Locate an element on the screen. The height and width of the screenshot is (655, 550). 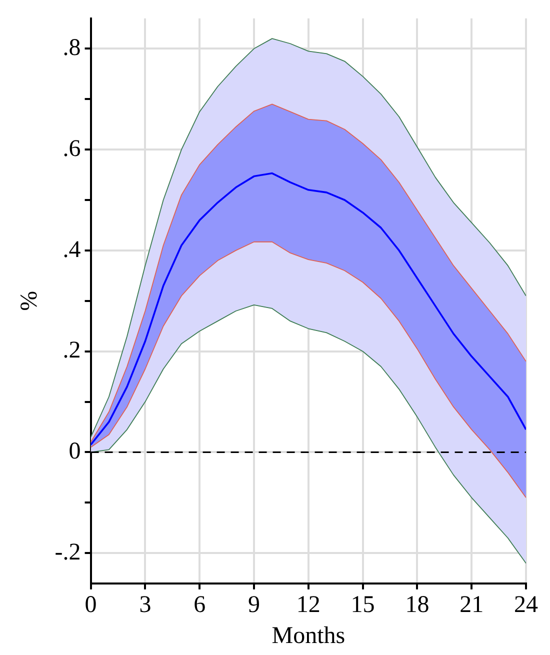
y-tick-label: .4 is located at coordinates (71, 249).